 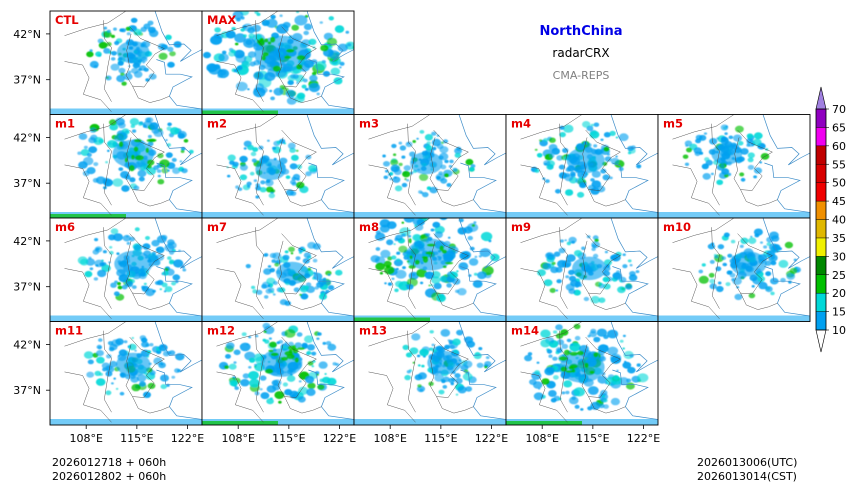 I want to click on panel-m3: m3, so click(x=430, y=166).